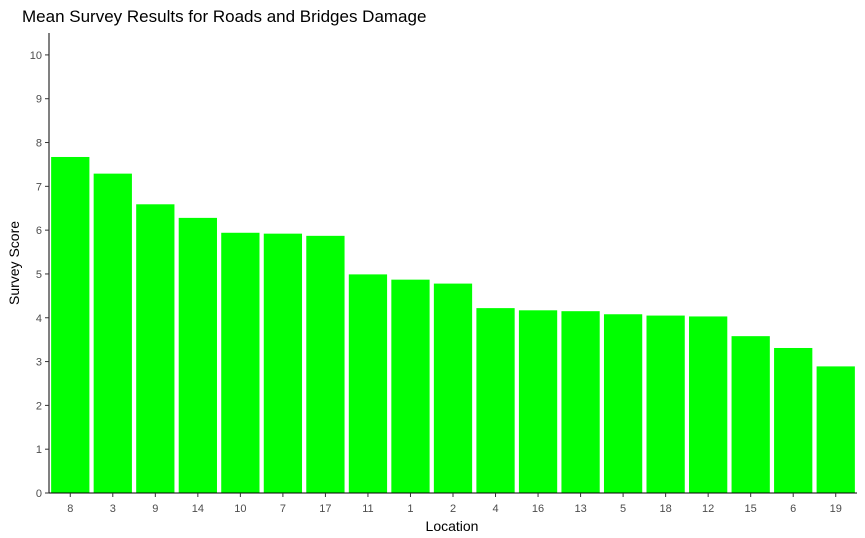 This screenshot has width=865, height=538. What do you see at coordinates (751, 509) in the screenshot?
I see `x-tick-label: 15` at bounding box center [751, 509].